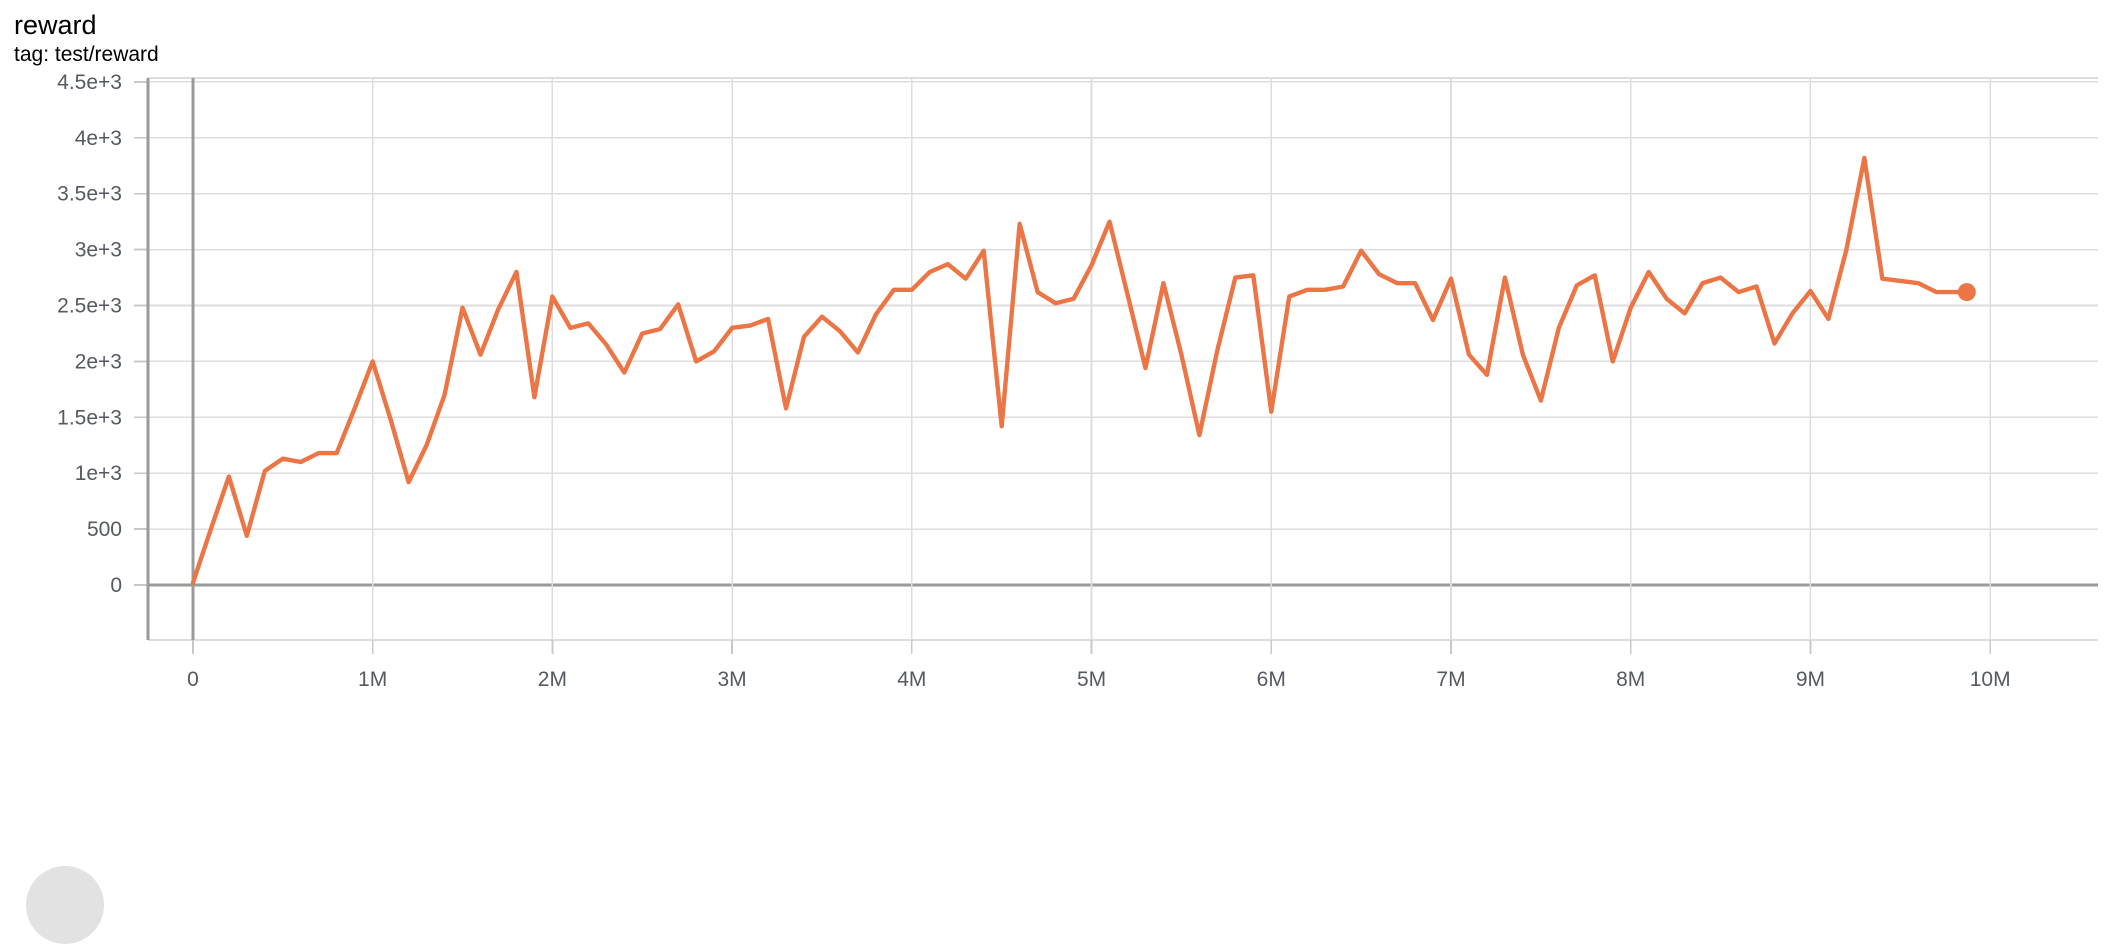  I want to click on x-axis-labels: 0 1M 2M 3M 4M 5M 6M 7M 8M 9M 10M, so click(1099, 679).